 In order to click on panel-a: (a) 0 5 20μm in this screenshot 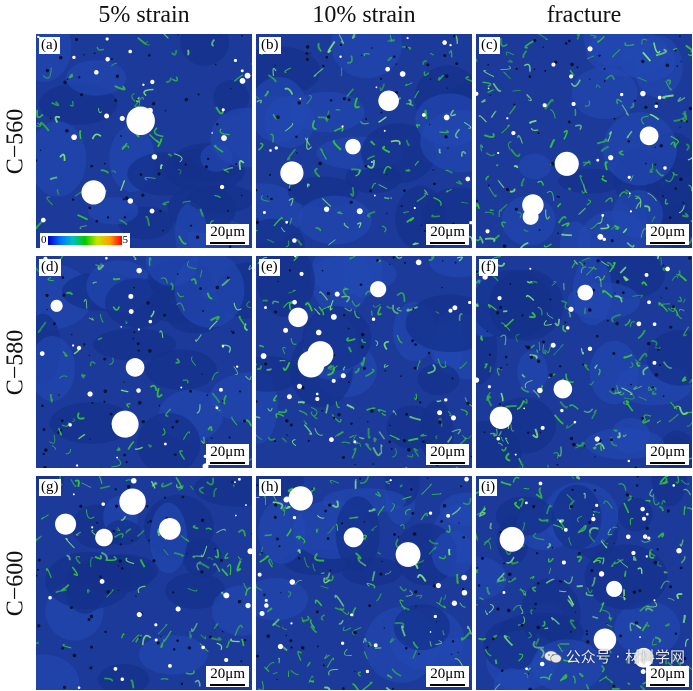, I will do `click(144, 141)`.